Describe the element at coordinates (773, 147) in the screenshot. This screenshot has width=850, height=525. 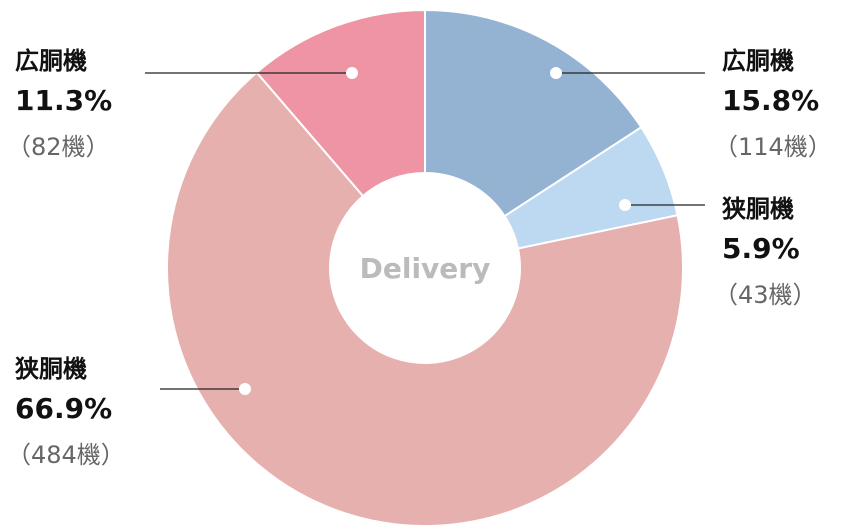
I see `slice-count: （114機）` at that location.